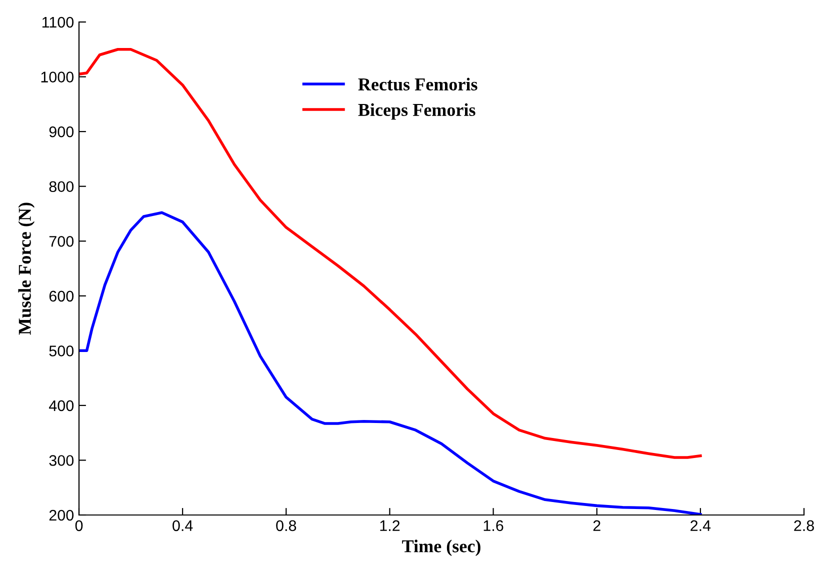 Image resolution: width=815 pixels, height=570 pixels. What do you see at coordinates (804, 526) in the screenshot?
I see `x-tick-label: 2.8` at bounding box center [804, 526].